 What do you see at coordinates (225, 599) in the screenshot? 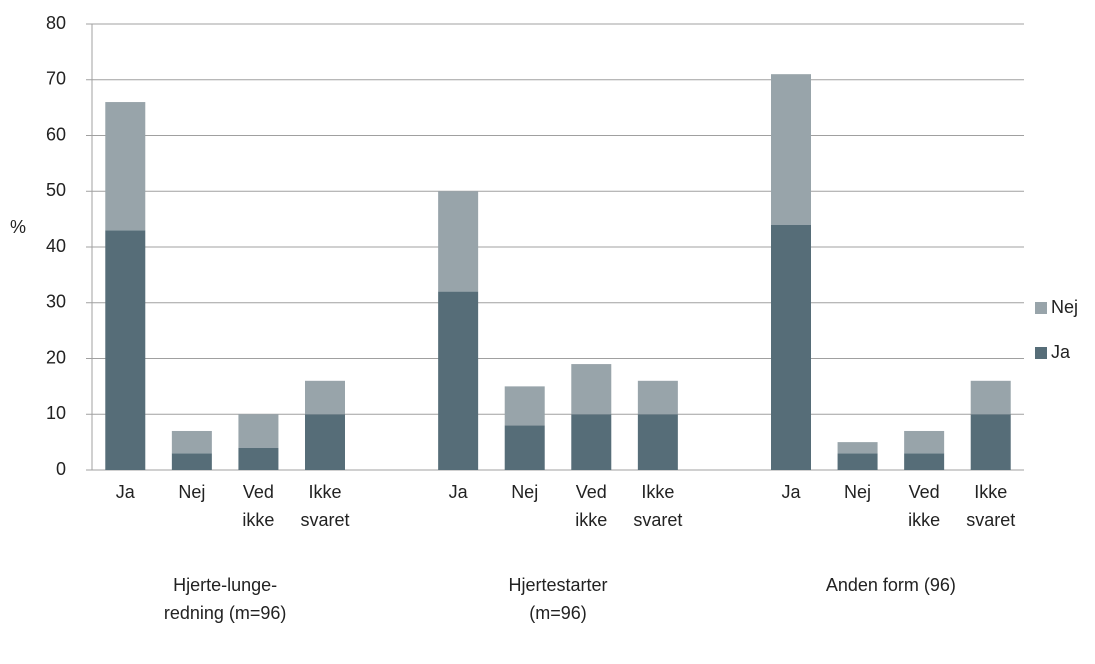
I see `group-label: Hjerte-lunge-redning (m=96)` at bounding box center [225, 599].